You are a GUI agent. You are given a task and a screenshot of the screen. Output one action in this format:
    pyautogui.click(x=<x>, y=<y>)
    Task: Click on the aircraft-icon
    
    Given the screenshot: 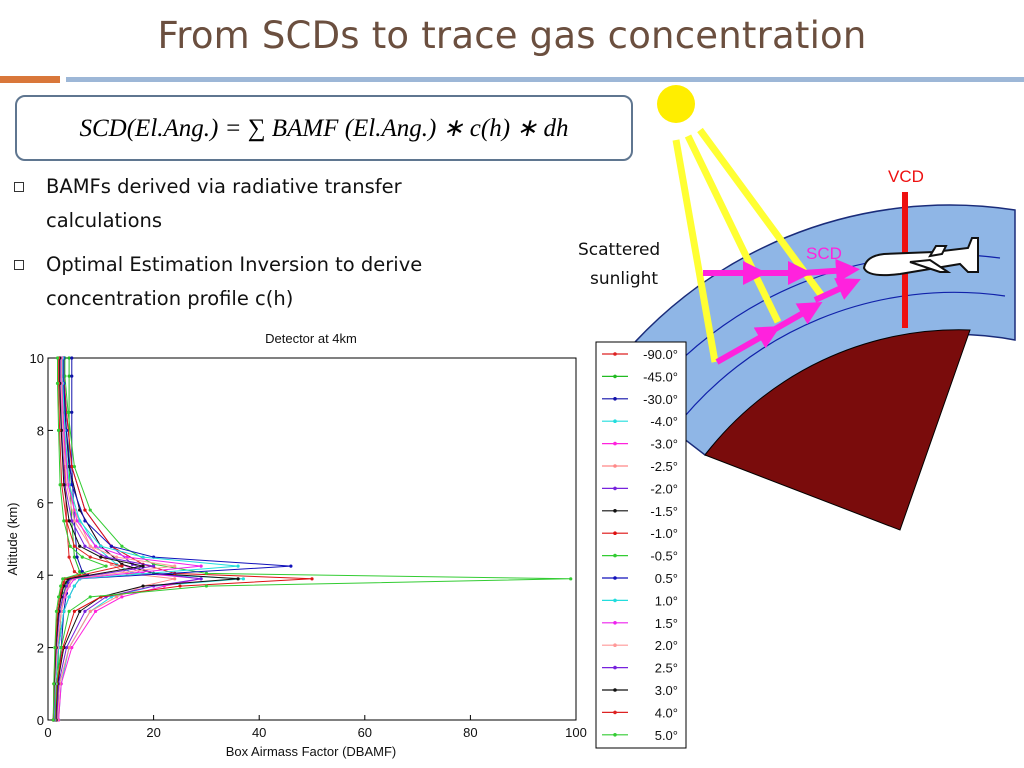 What is the action you would take?
    pyautogui.click(x=920, y=257)
    